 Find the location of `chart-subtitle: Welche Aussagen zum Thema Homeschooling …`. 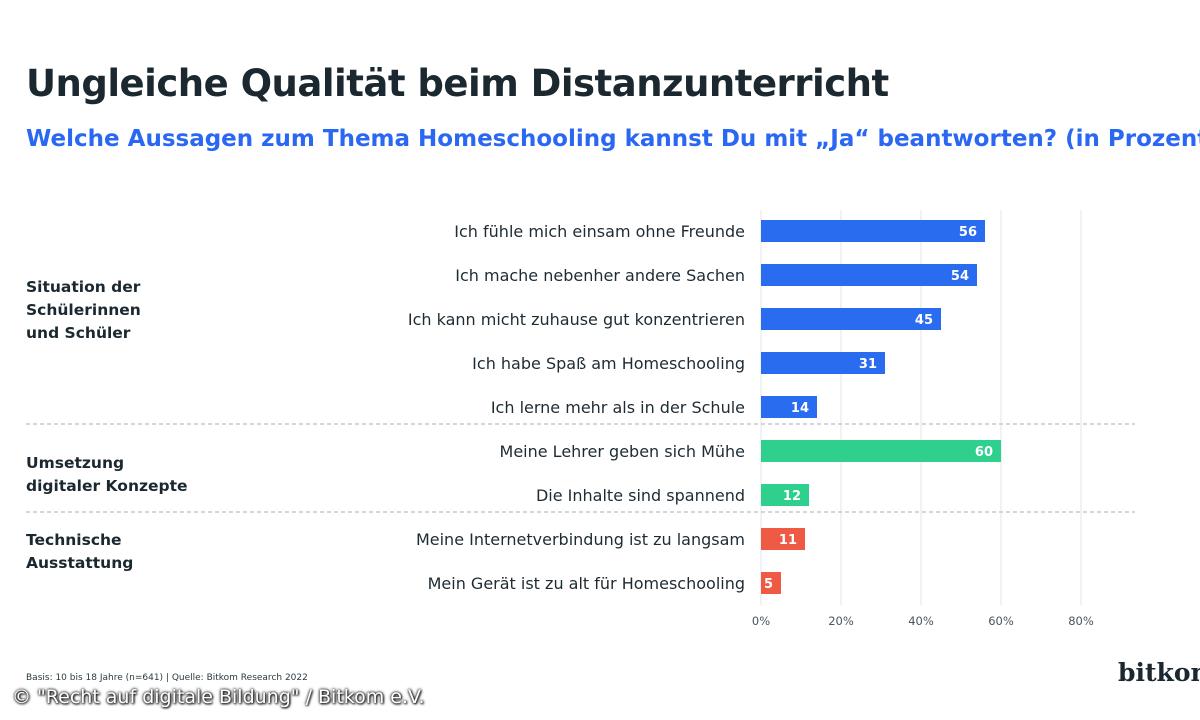

chart-subtitle: Welche Aussagen zum Thema Homeschooling … is located at coordinates (613, 139).